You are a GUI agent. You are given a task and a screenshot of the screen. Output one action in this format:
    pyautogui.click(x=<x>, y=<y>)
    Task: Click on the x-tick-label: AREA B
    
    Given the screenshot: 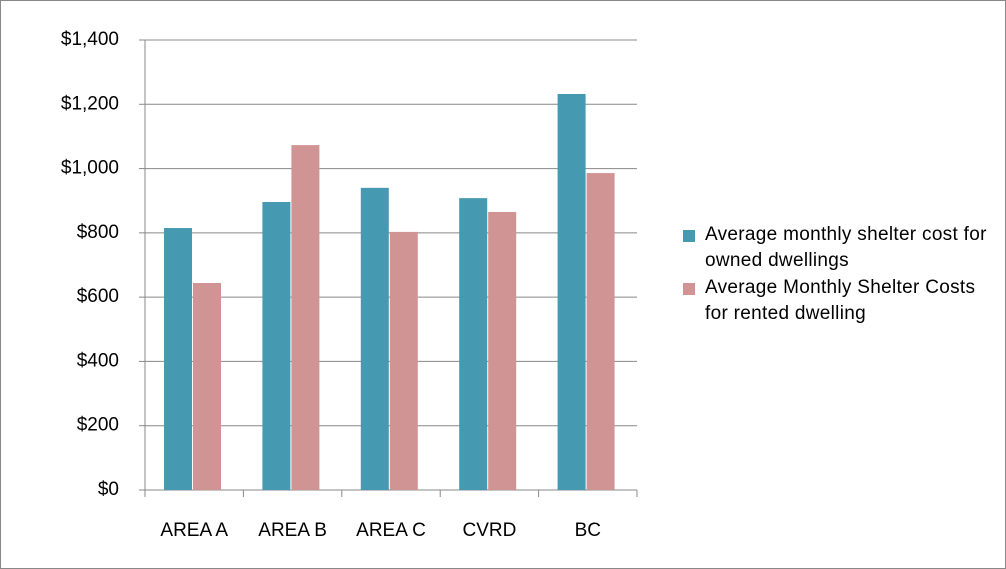 What is the action you would take?
    pyautogui.click(x=292, y=530)
    